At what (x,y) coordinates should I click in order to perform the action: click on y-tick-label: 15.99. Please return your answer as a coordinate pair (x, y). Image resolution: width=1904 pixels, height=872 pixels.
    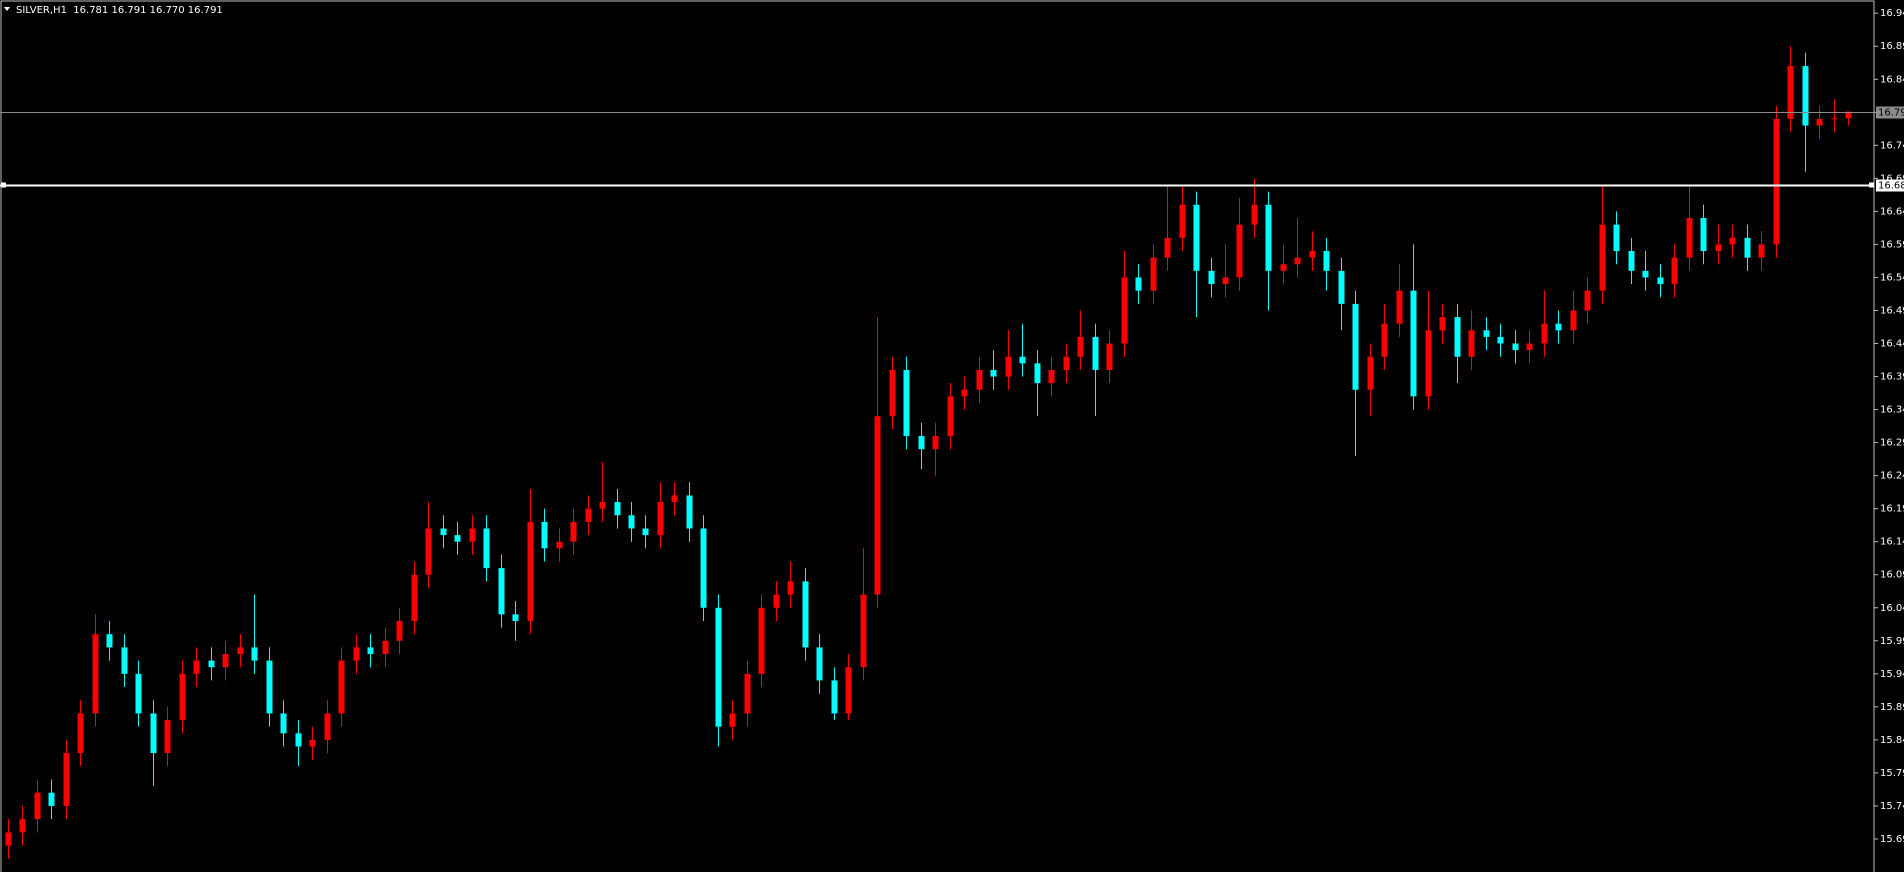
    Looking at the image, I should click on (1892, 641).